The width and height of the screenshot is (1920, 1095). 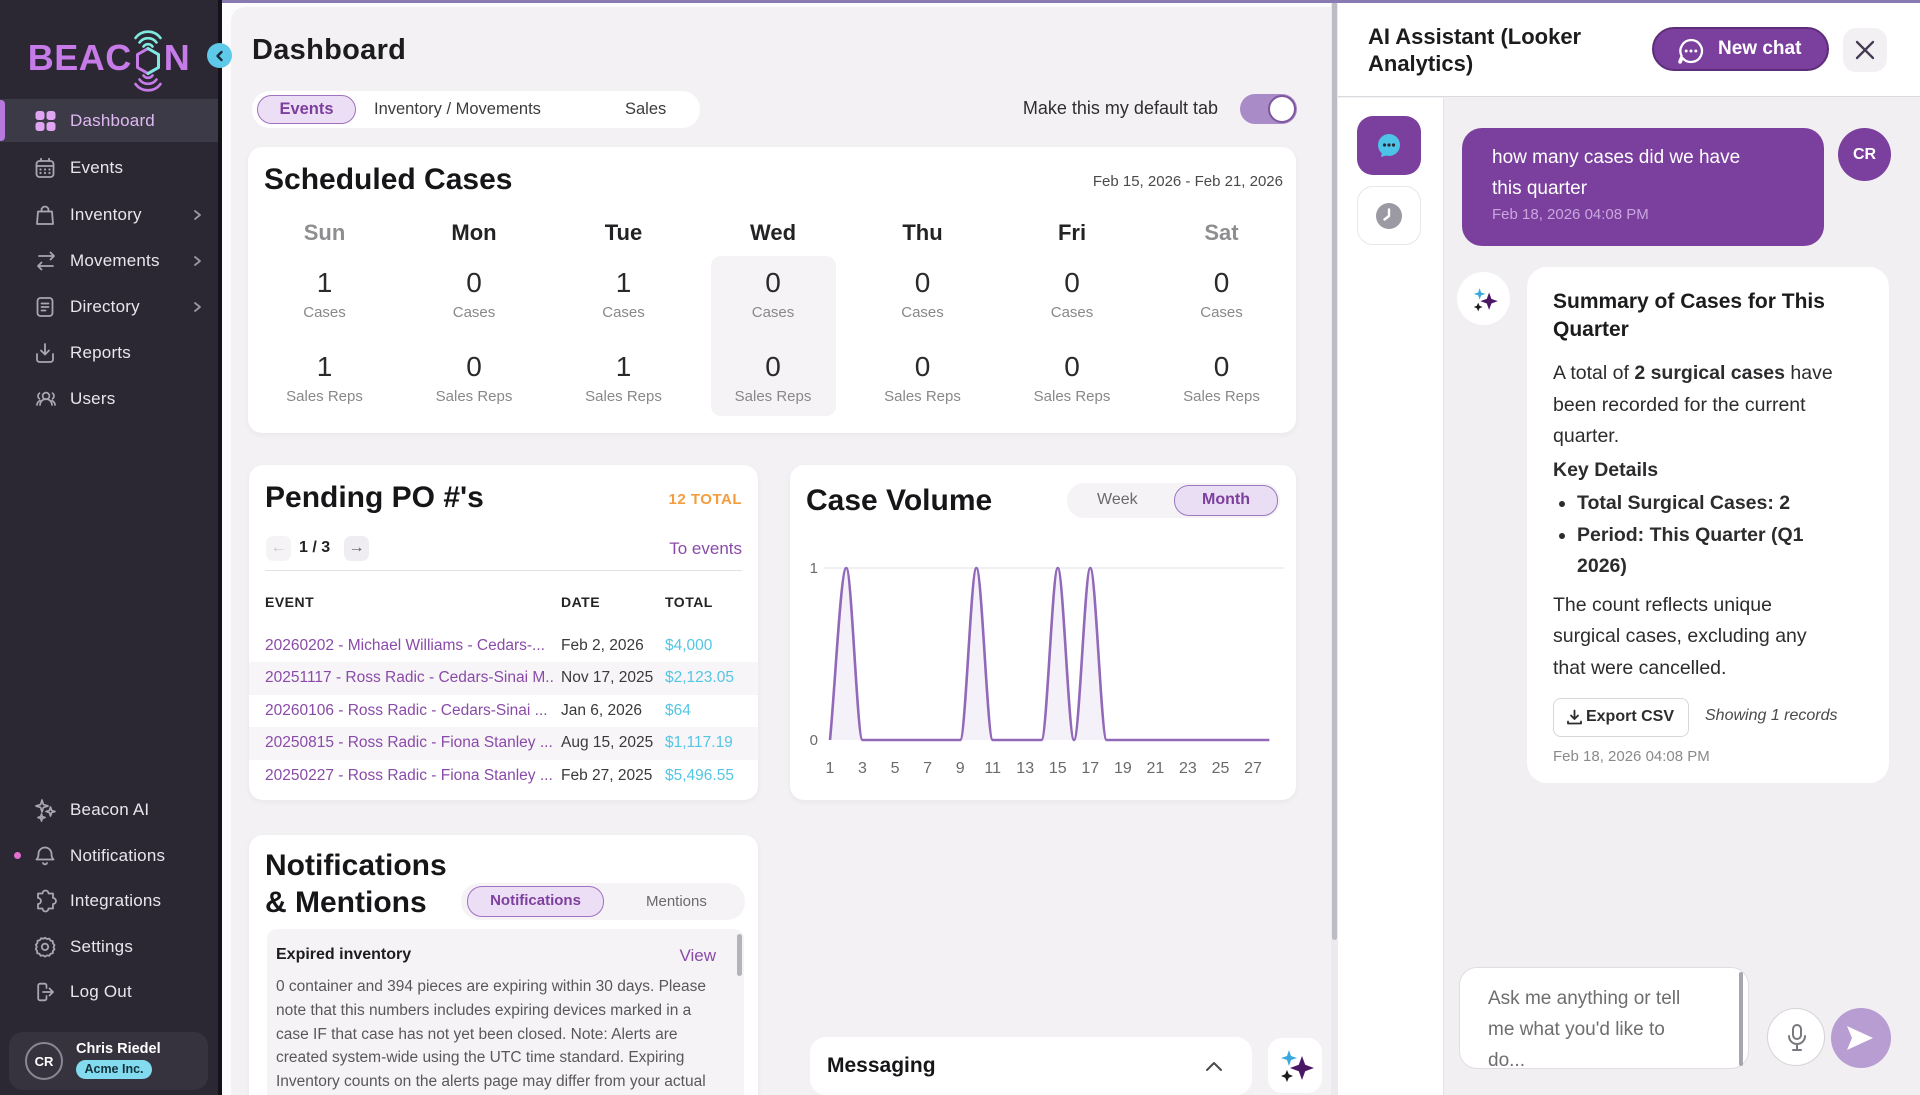 I want to click on svg-text: 23, so click(x=1188, y=768).